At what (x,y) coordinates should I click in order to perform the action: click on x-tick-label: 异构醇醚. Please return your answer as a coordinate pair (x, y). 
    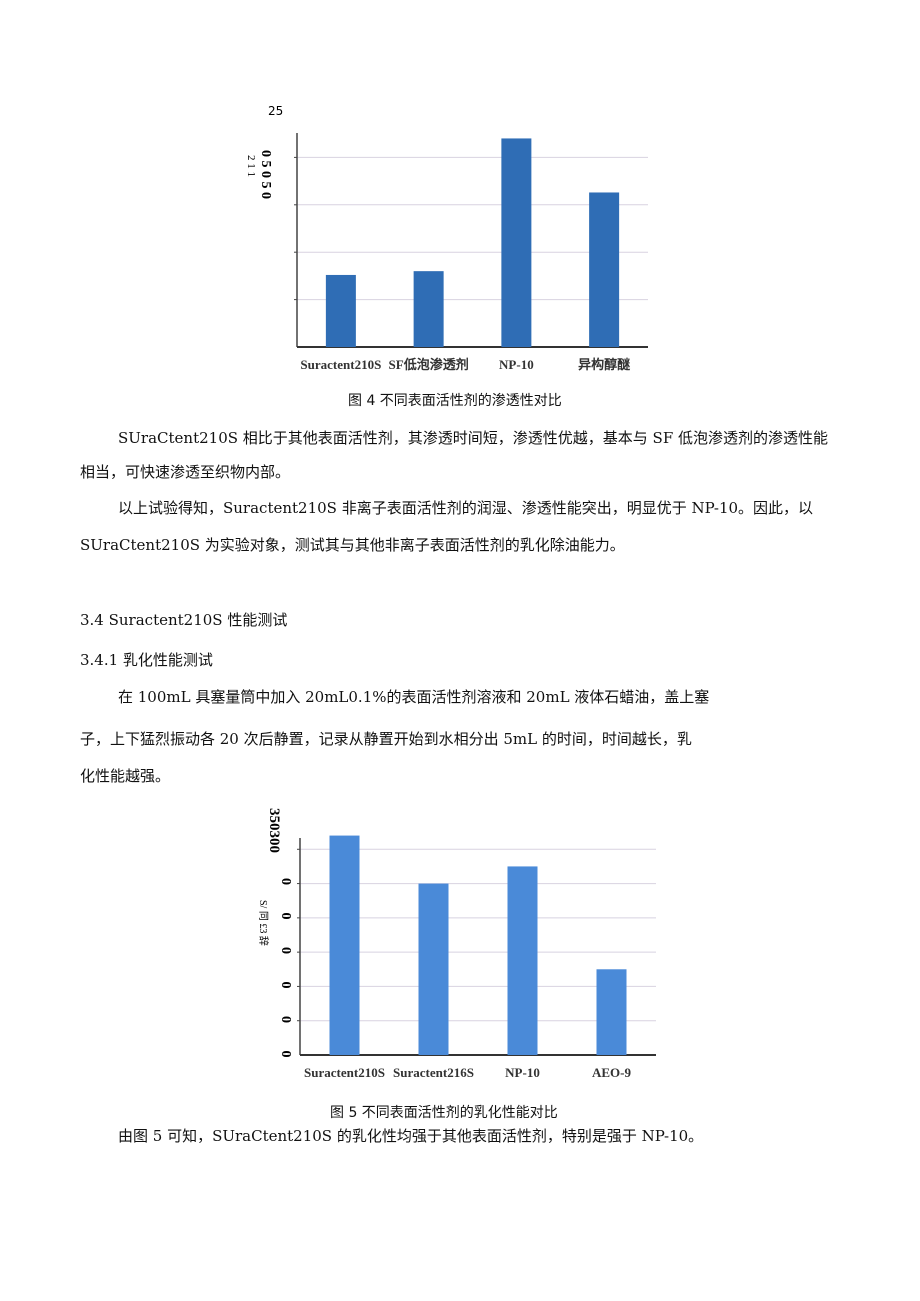
    Looking at the image, I should click on (604, 364).